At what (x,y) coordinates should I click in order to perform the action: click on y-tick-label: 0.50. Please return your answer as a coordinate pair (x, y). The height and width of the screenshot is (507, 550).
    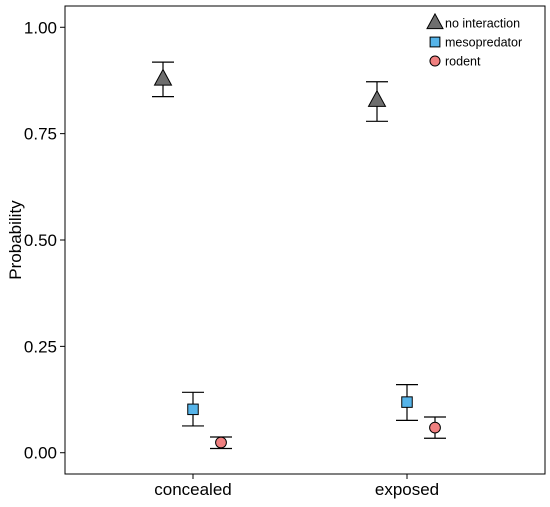
    Looking at the image, I should click on (40, 240).